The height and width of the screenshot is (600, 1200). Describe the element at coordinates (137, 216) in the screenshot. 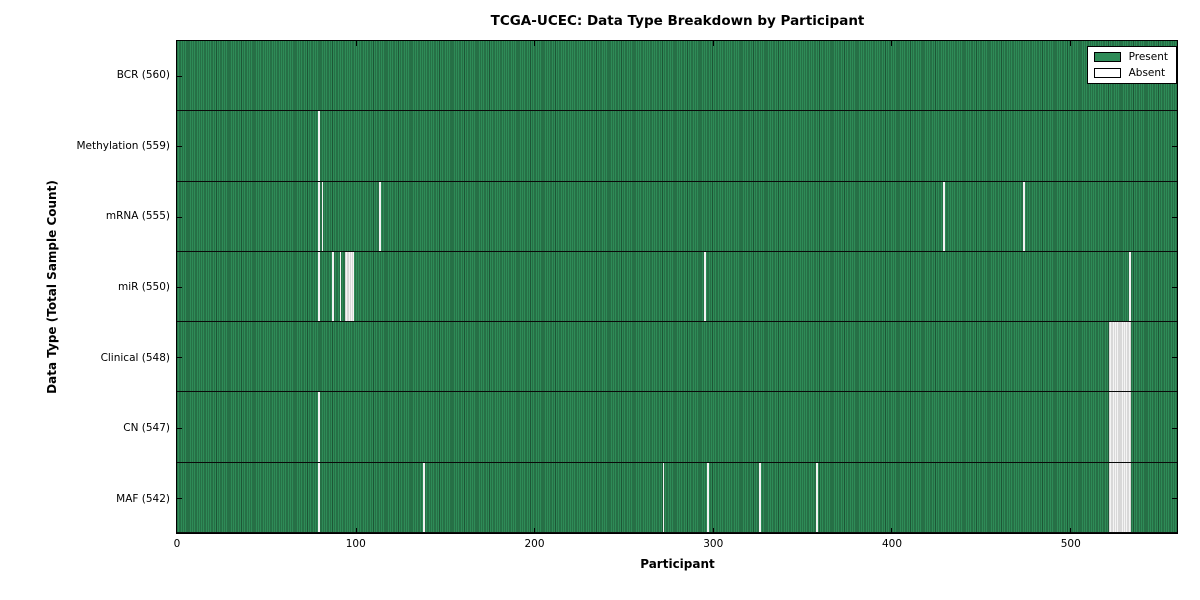

I see `y-tick-label-mrna: mRNA (555)` at that location.